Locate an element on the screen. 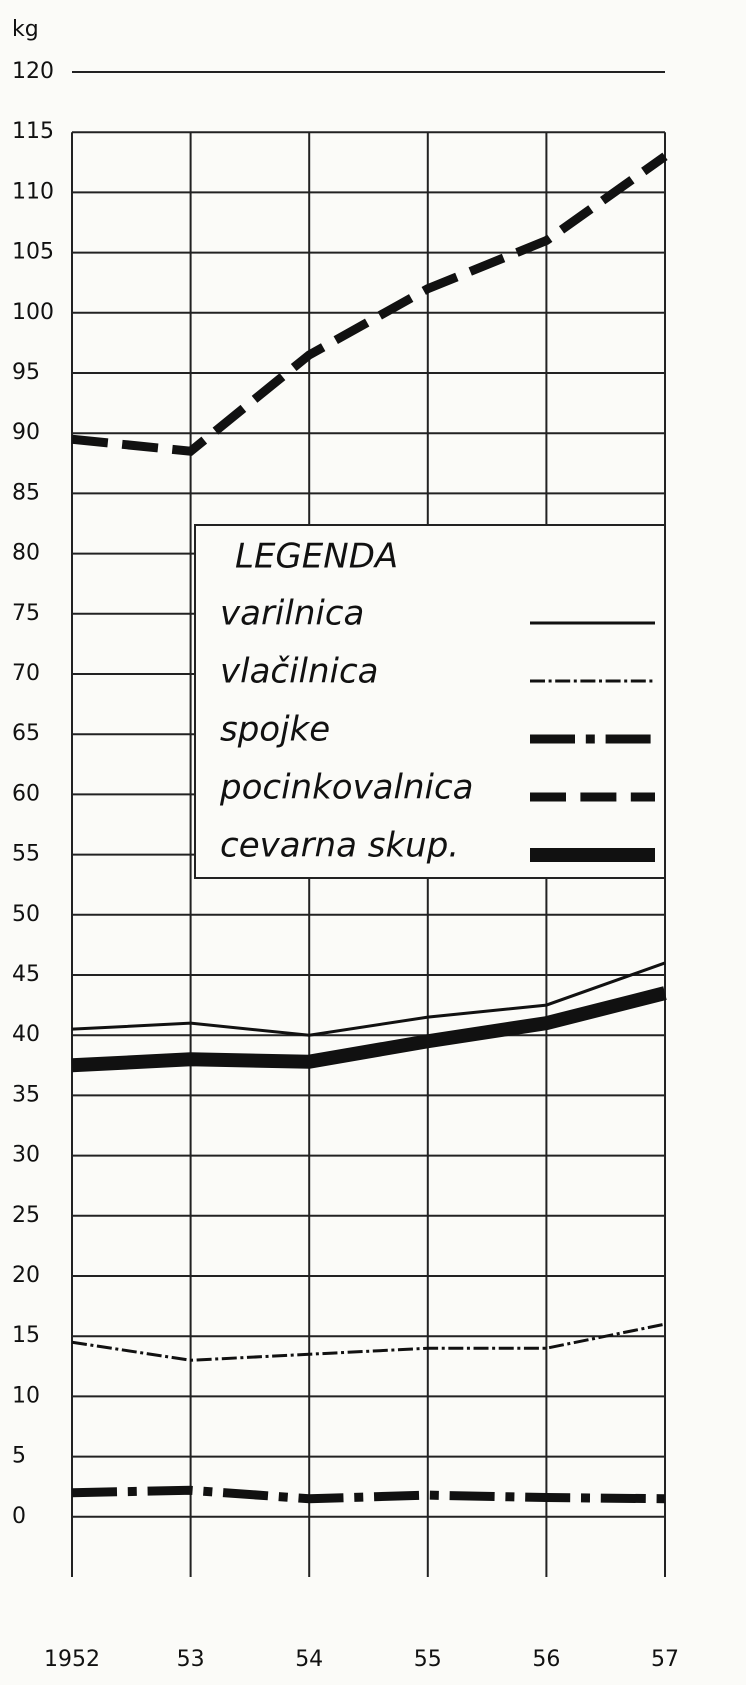 This screenshot has height=1685, width=746. y-tick-label: 90 is located at coordinates (26, 432).